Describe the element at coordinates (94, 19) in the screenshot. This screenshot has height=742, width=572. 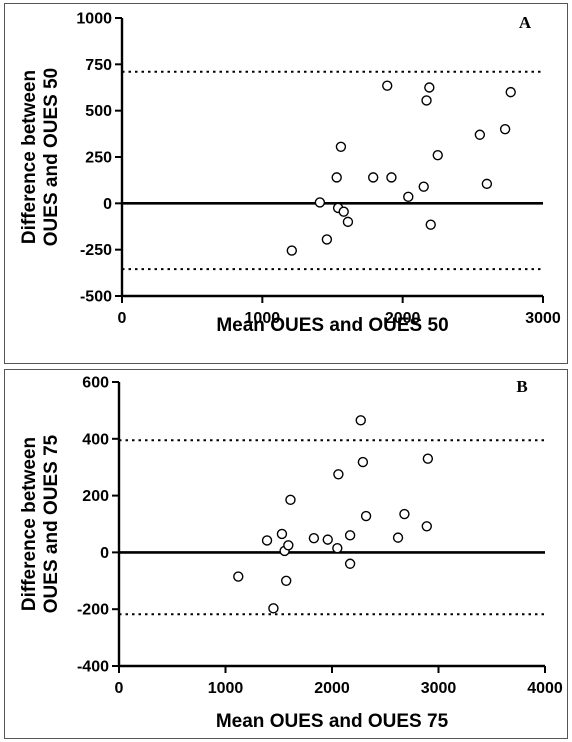
I see `y-tick-label: 1000` at that location.